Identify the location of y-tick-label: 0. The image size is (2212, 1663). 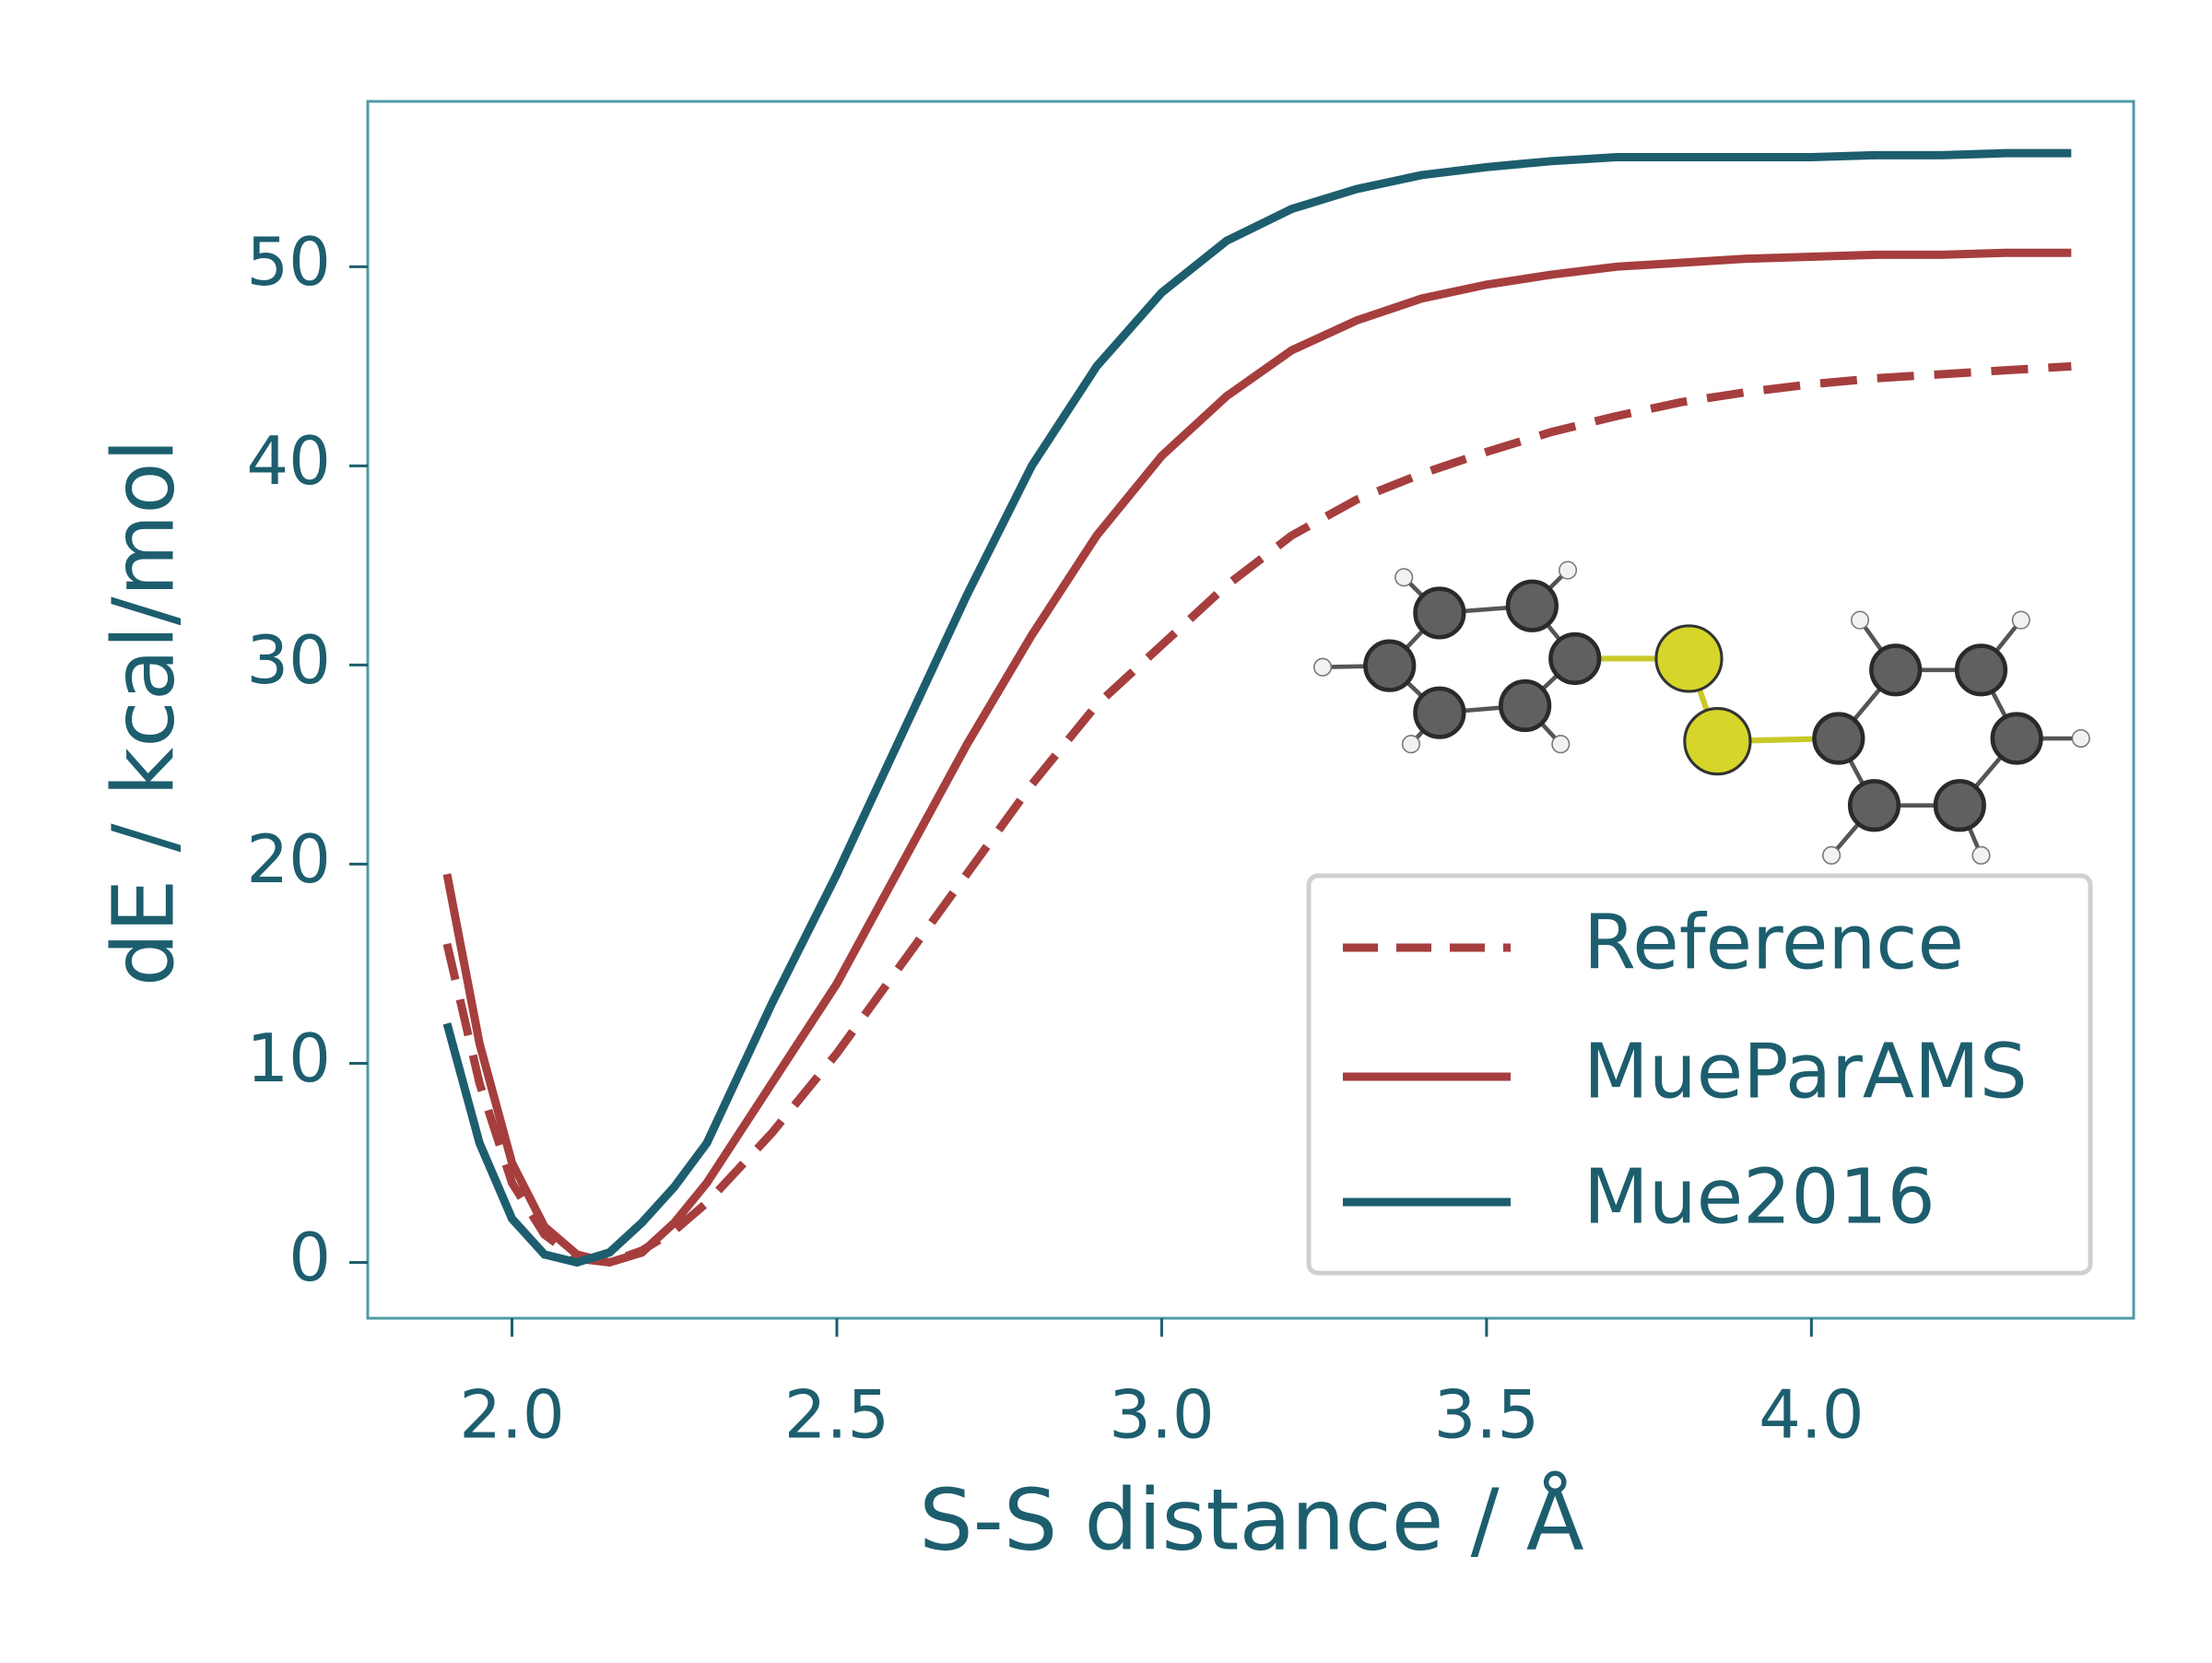
(309, 1257).